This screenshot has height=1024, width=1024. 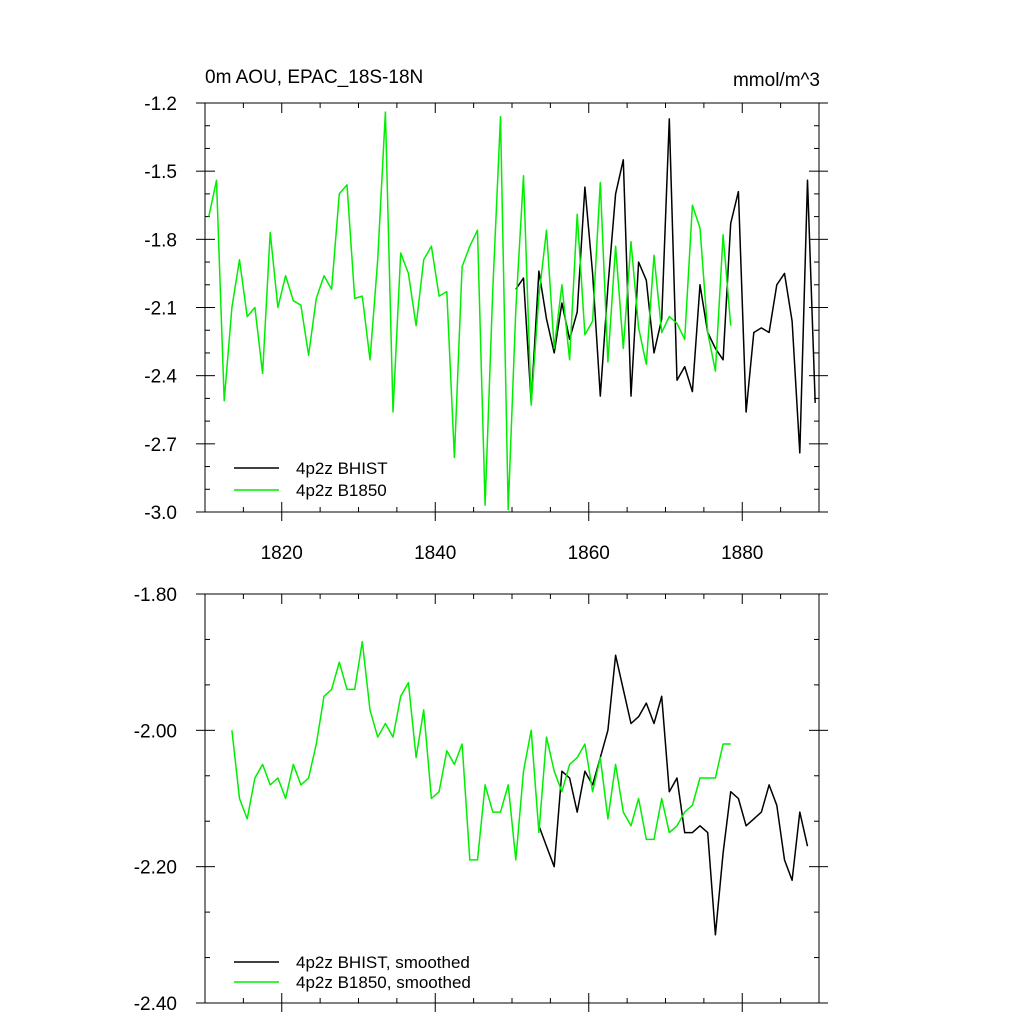 What do you see at coordinates (160, 240) in the screenshot?
I see `y-tick-label: -1.8` at bounding box center [160, 240].